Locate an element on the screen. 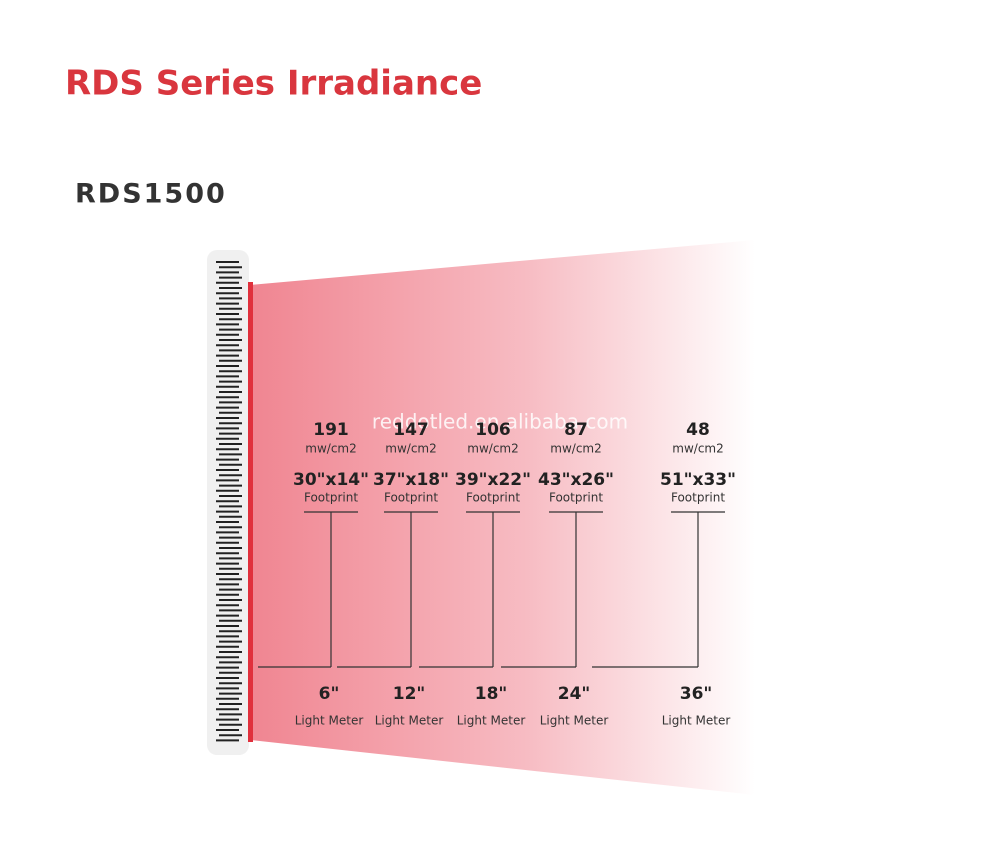  watermark: reddotled.en.alibaba.com is located at coordinates (500, 422).